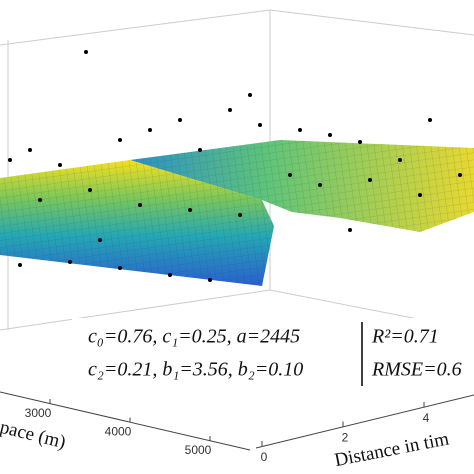  What do you see at coordinates (194, 337) in the screenshot?
I see `annotation: c₀=0.76, c₁=0.25, a=2445` at bounding box center [194, 337].